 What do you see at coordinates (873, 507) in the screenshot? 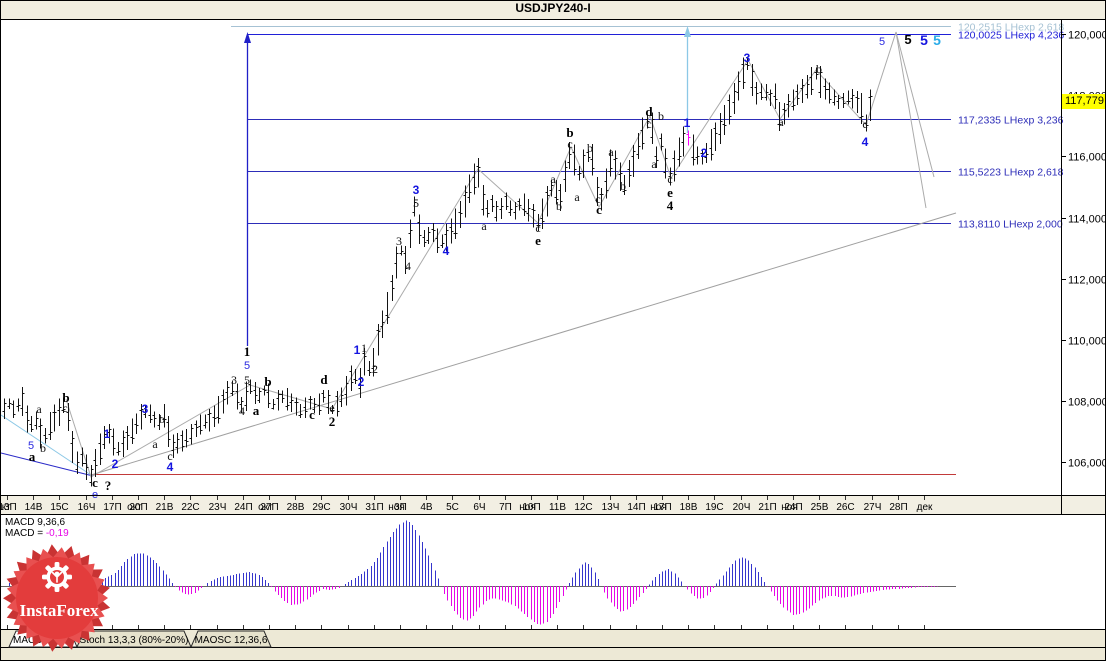
I see `x-axis-tick-label: 27Ч` at bounding box center [873, 507].